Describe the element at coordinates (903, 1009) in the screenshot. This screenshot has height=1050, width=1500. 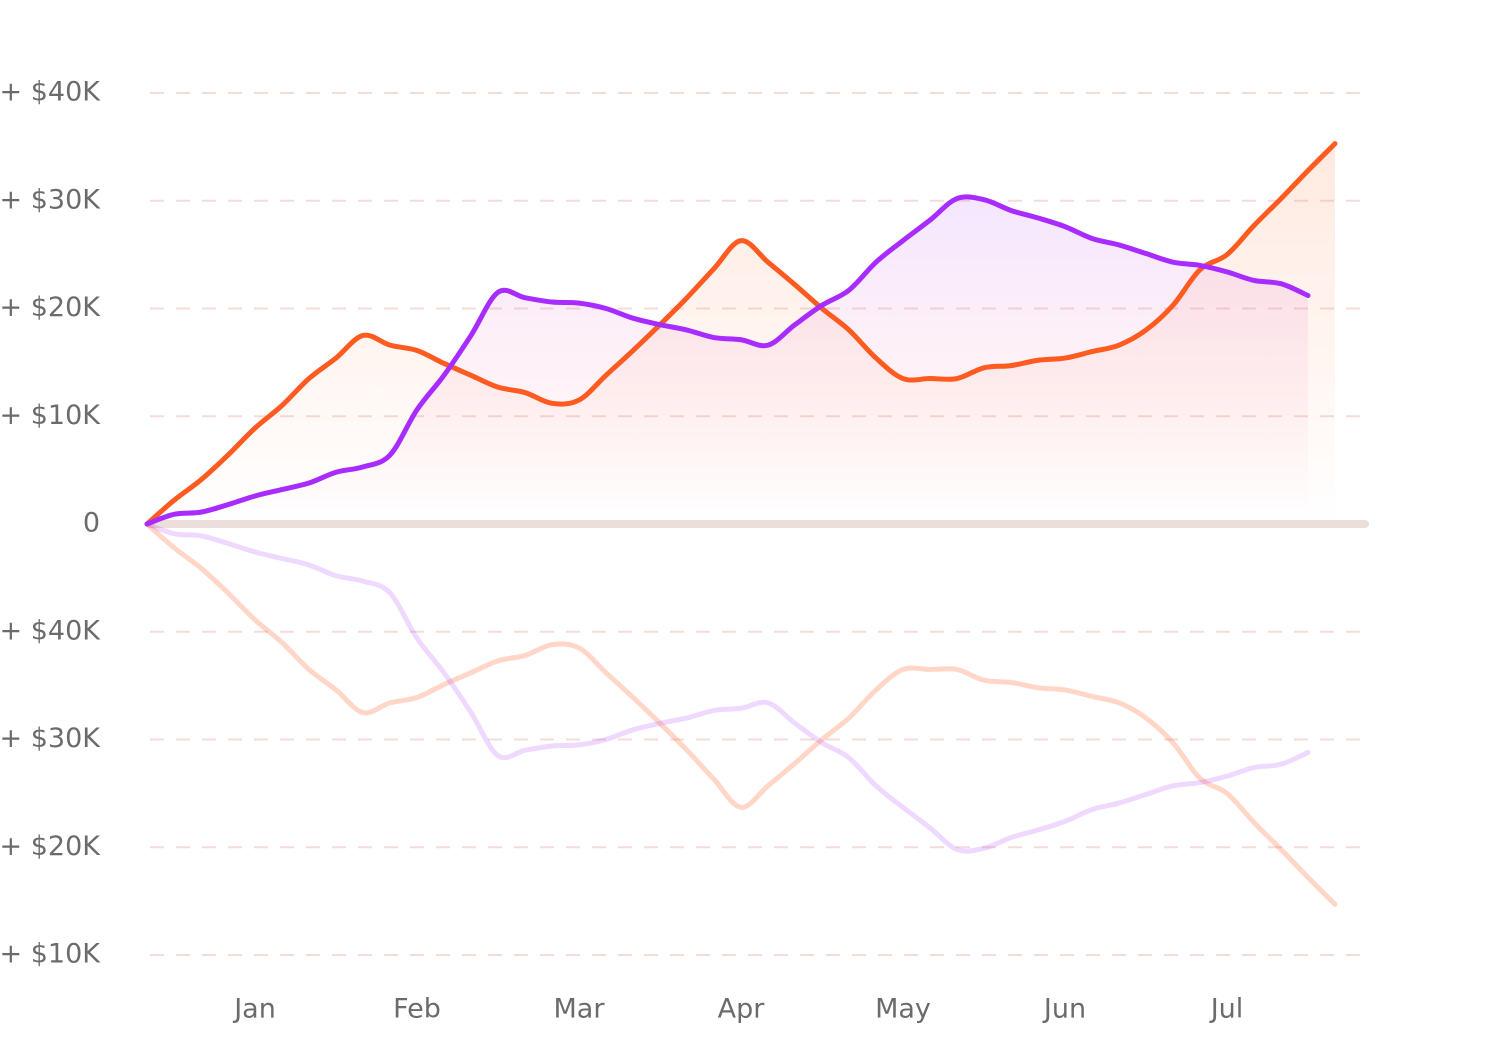
I see `x-tick-label: May` at that location.